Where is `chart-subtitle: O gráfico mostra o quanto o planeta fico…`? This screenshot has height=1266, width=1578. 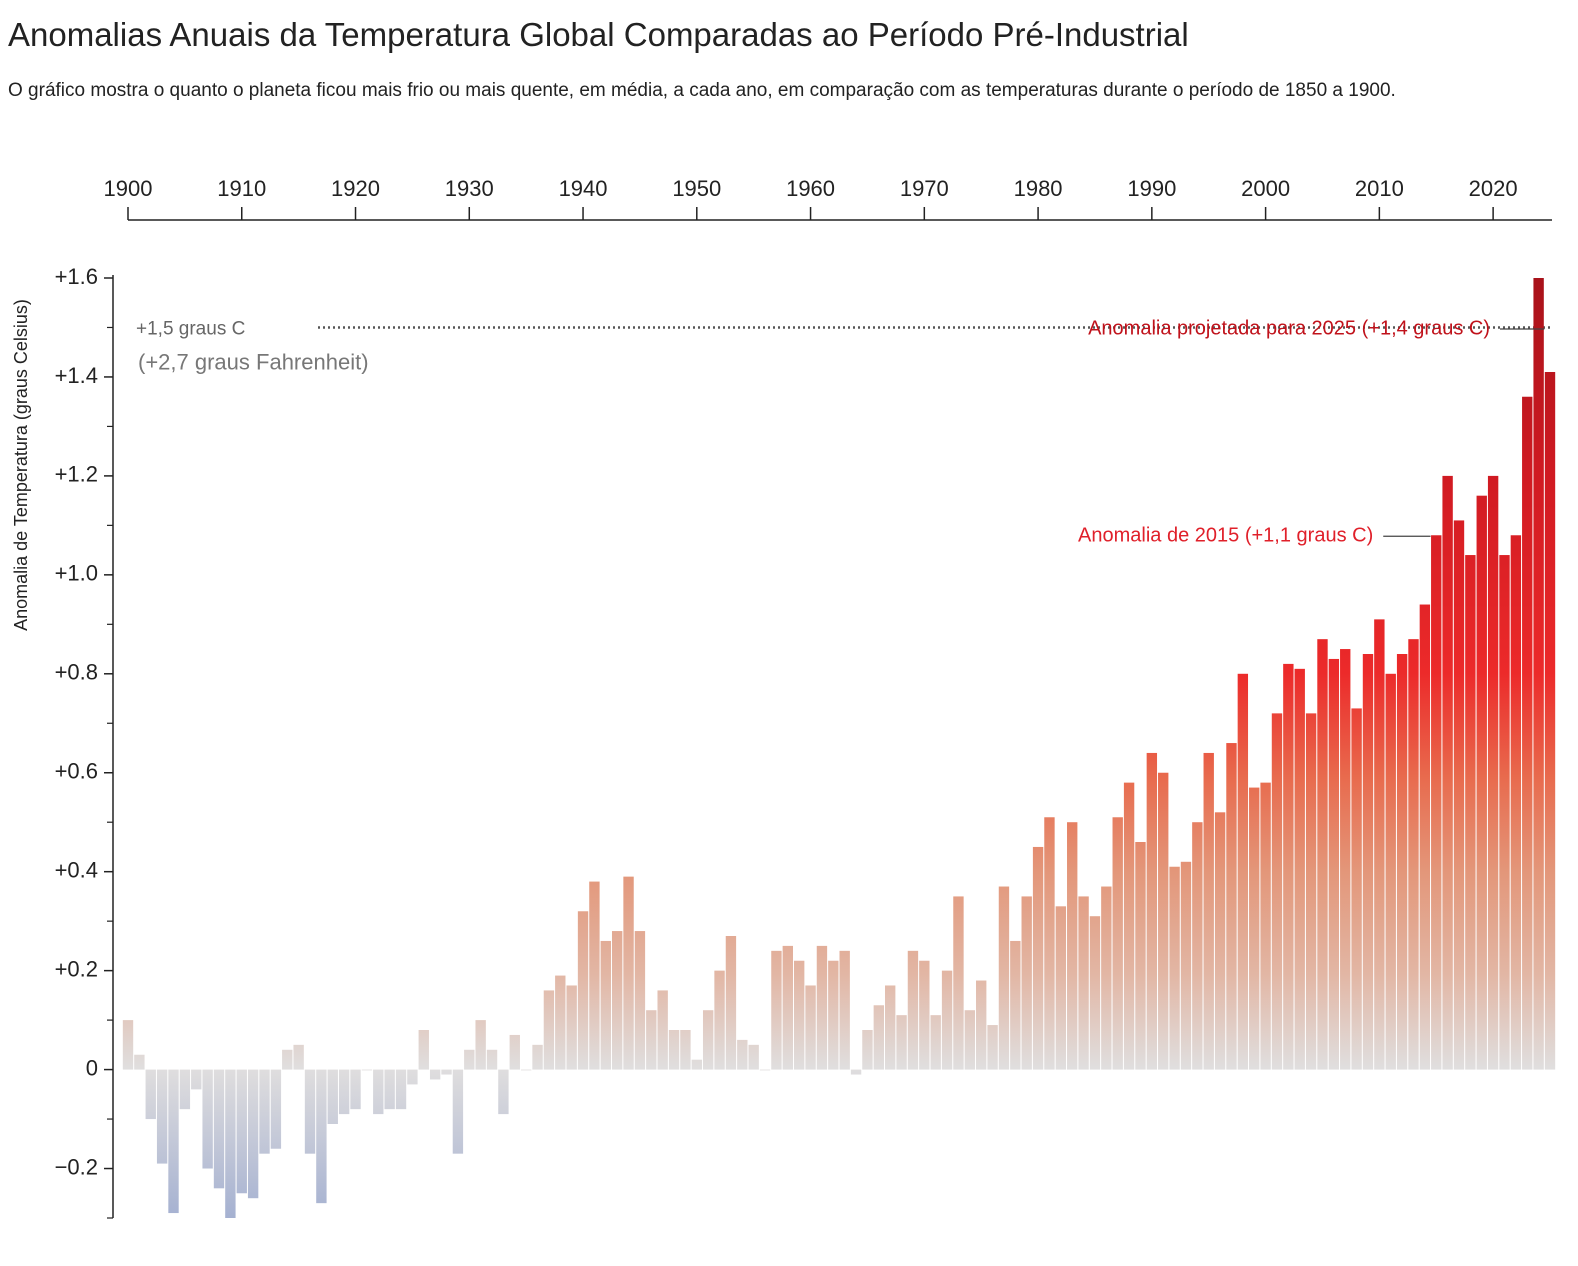 chart-subtitle: O gráfico mostra o quanto o planeta fico… is located at coordinates (702, 90).